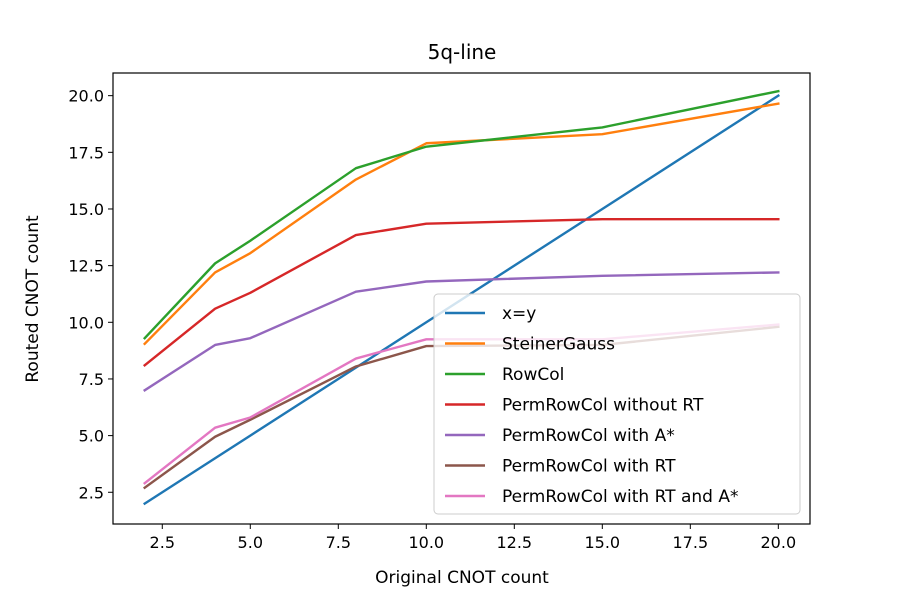 The image size is (900, 600). Describe the element at coordinates (691, 542) in the screenshot. I see `x-tick-label: 17.5` at that location.